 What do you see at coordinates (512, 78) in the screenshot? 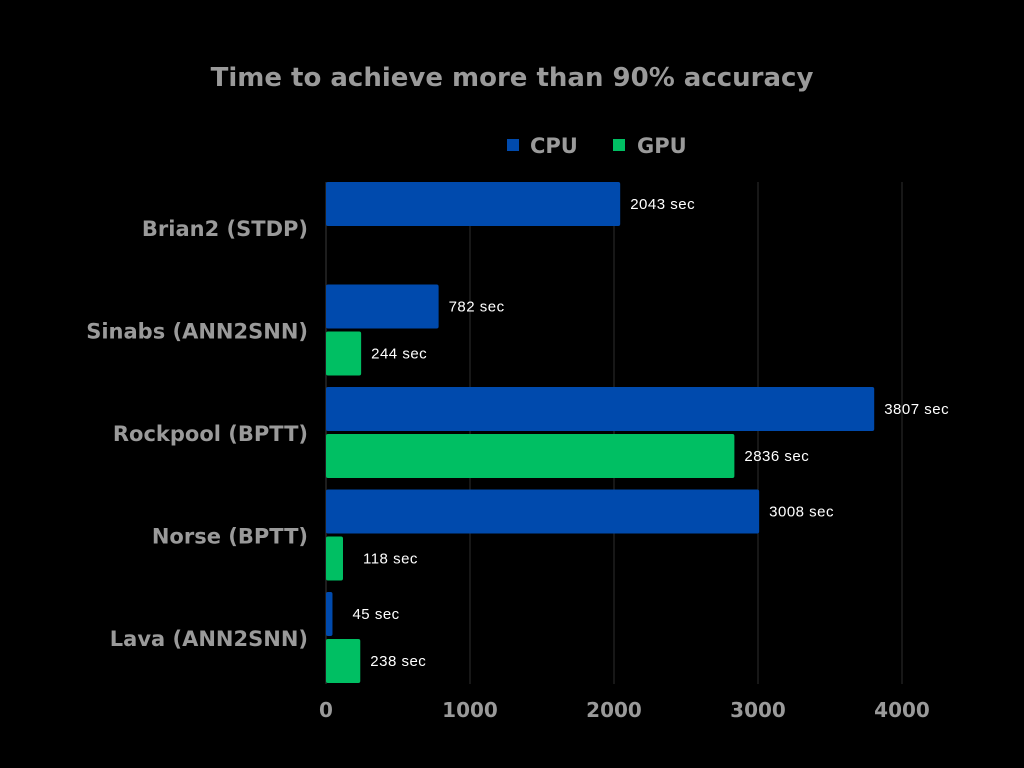
I see `chart-title: Time to achieve more than 90% accuracy` at bounding box center [512, 78].